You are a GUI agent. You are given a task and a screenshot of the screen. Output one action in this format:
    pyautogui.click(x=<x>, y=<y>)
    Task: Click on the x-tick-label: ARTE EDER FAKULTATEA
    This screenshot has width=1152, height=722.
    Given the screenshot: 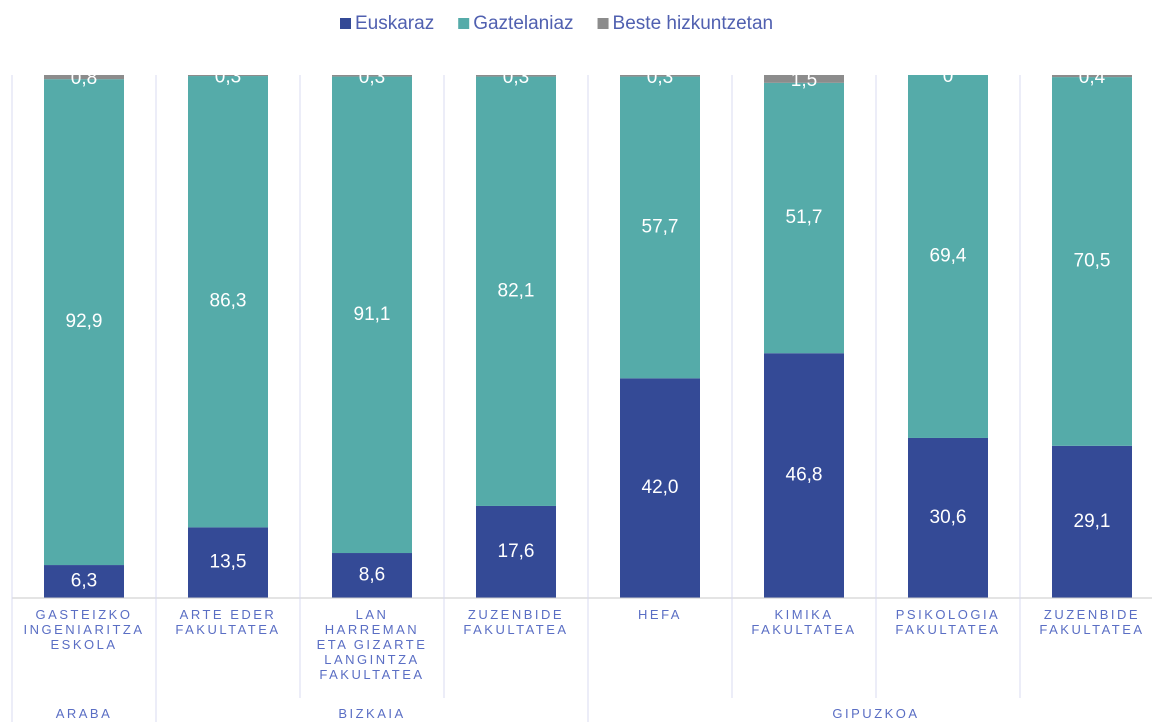 What is the action you would take?
    pyautogui.click(x=228, y=622)
    